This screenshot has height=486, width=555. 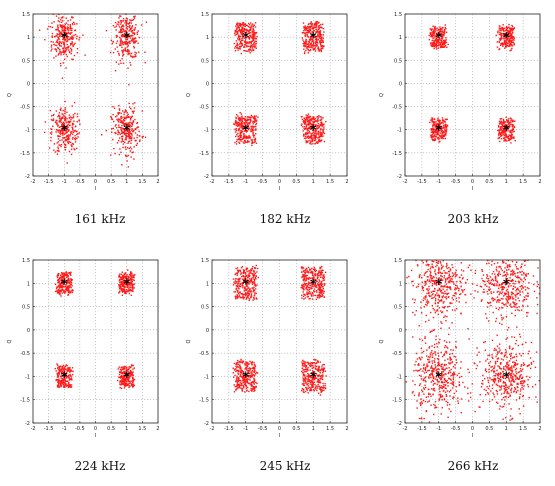 What do you see at coordinates (95, 189) in the screenshot?
I see `x-axis-label: I` at bounding box center [95, 189].